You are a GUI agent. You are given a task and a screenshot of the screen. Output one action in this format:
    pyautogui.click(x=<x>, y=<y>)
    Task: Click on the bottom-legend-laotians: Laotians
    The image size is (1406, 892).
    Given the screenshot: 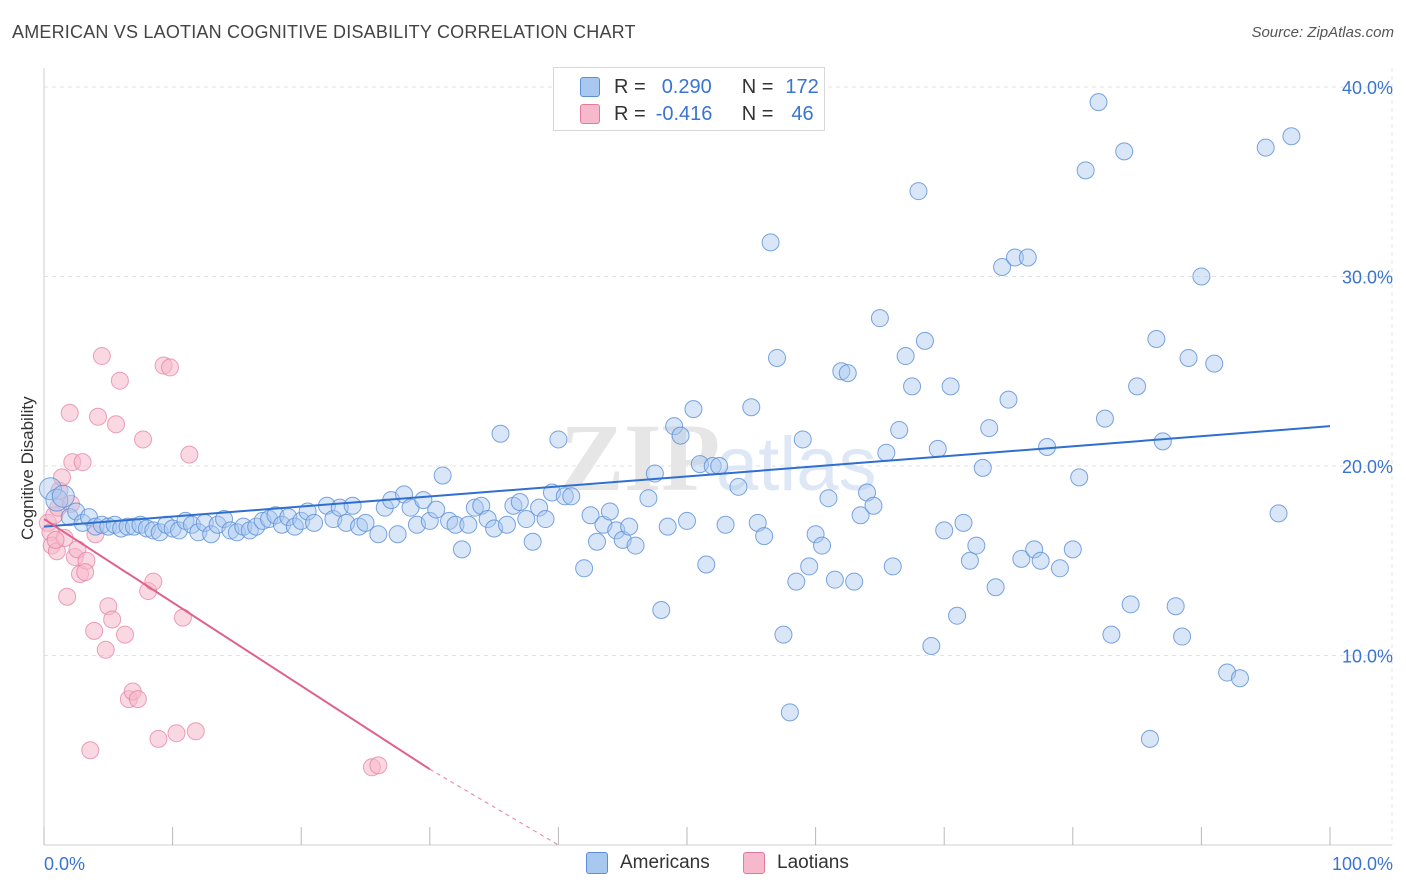 What is the action you would take?
    pyautogui.click(x=796, y=863)
    